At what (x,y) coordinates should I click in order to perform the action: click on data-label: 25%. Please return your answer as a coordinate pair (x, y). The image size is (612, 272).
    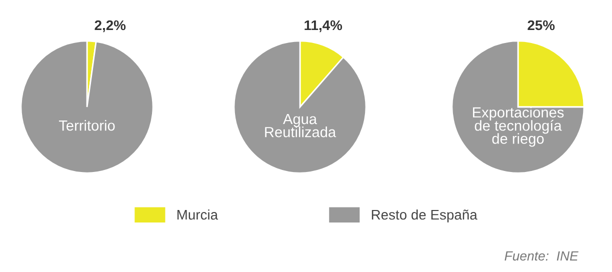
    Looking at the image, I should click on (541, 25).